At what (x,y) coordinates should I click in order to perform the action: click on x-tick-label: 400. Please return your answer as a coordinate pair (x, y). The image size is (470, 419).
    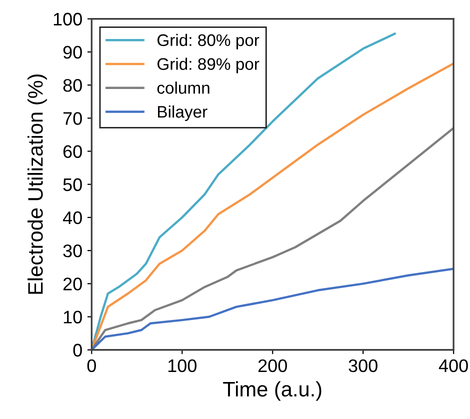
    Looking at the image, I should click on (453, 365).